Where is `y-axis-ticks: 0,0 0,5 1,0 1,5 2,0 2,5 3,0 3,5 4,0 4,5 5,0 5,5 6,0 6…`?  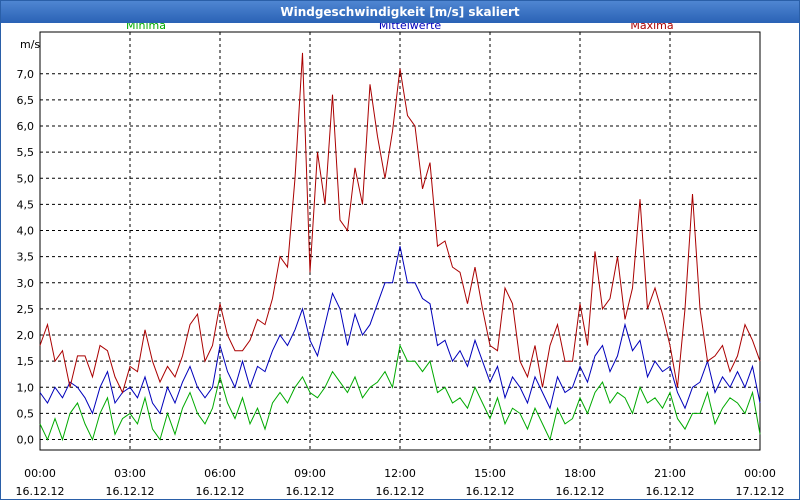
y-axis-ticks: 0,0 0,5 1,0 1,5 2,0 2,5 3,0 3,5 4,0 4,5 5,0 5,5 6,0 6… is located at coordinates (26, 257).